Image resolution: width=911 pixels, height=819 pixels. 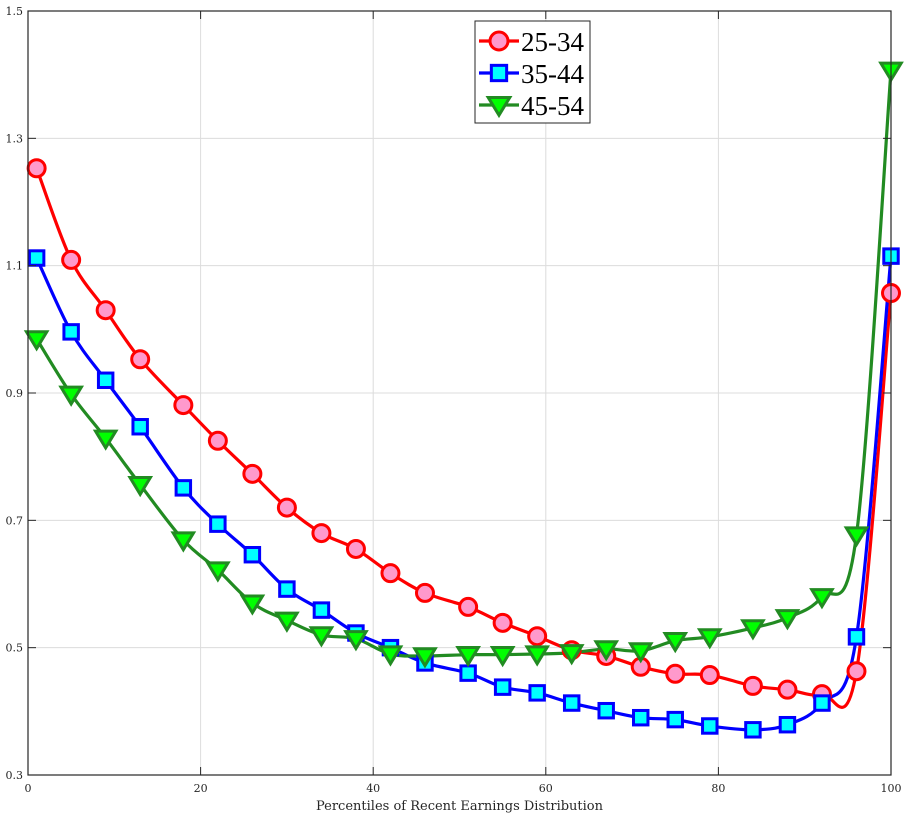 I want to click on x-tick-label: 40, so click(x=373, y=788).